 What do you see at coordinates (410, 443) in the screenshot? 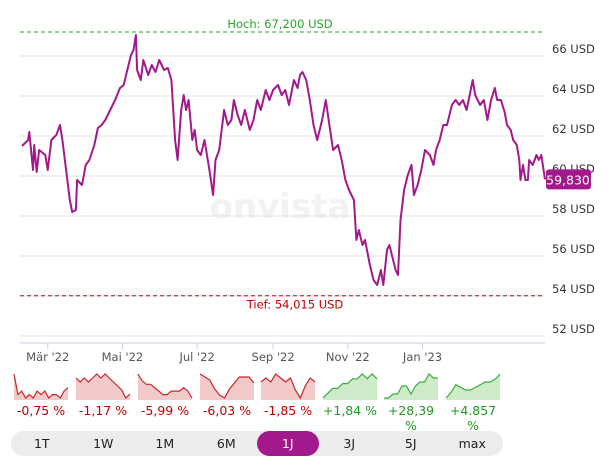
I see `range-button-5J: 5J` at bounding box center [410, 443].